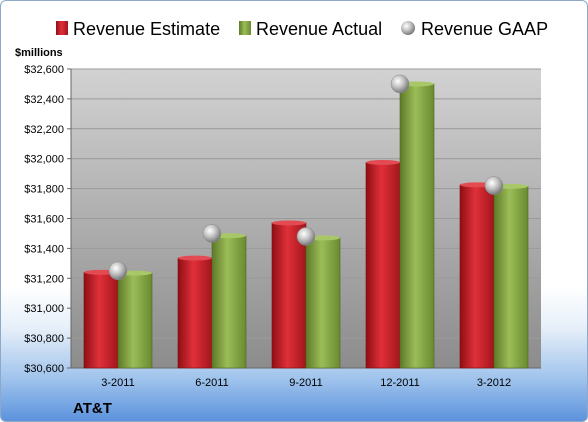 The image size is (588, 422). What do you see at coordinates (44, 309) in the screenshot?
I see `y-tick-label: $31,000` at bounding box center [44, 309].